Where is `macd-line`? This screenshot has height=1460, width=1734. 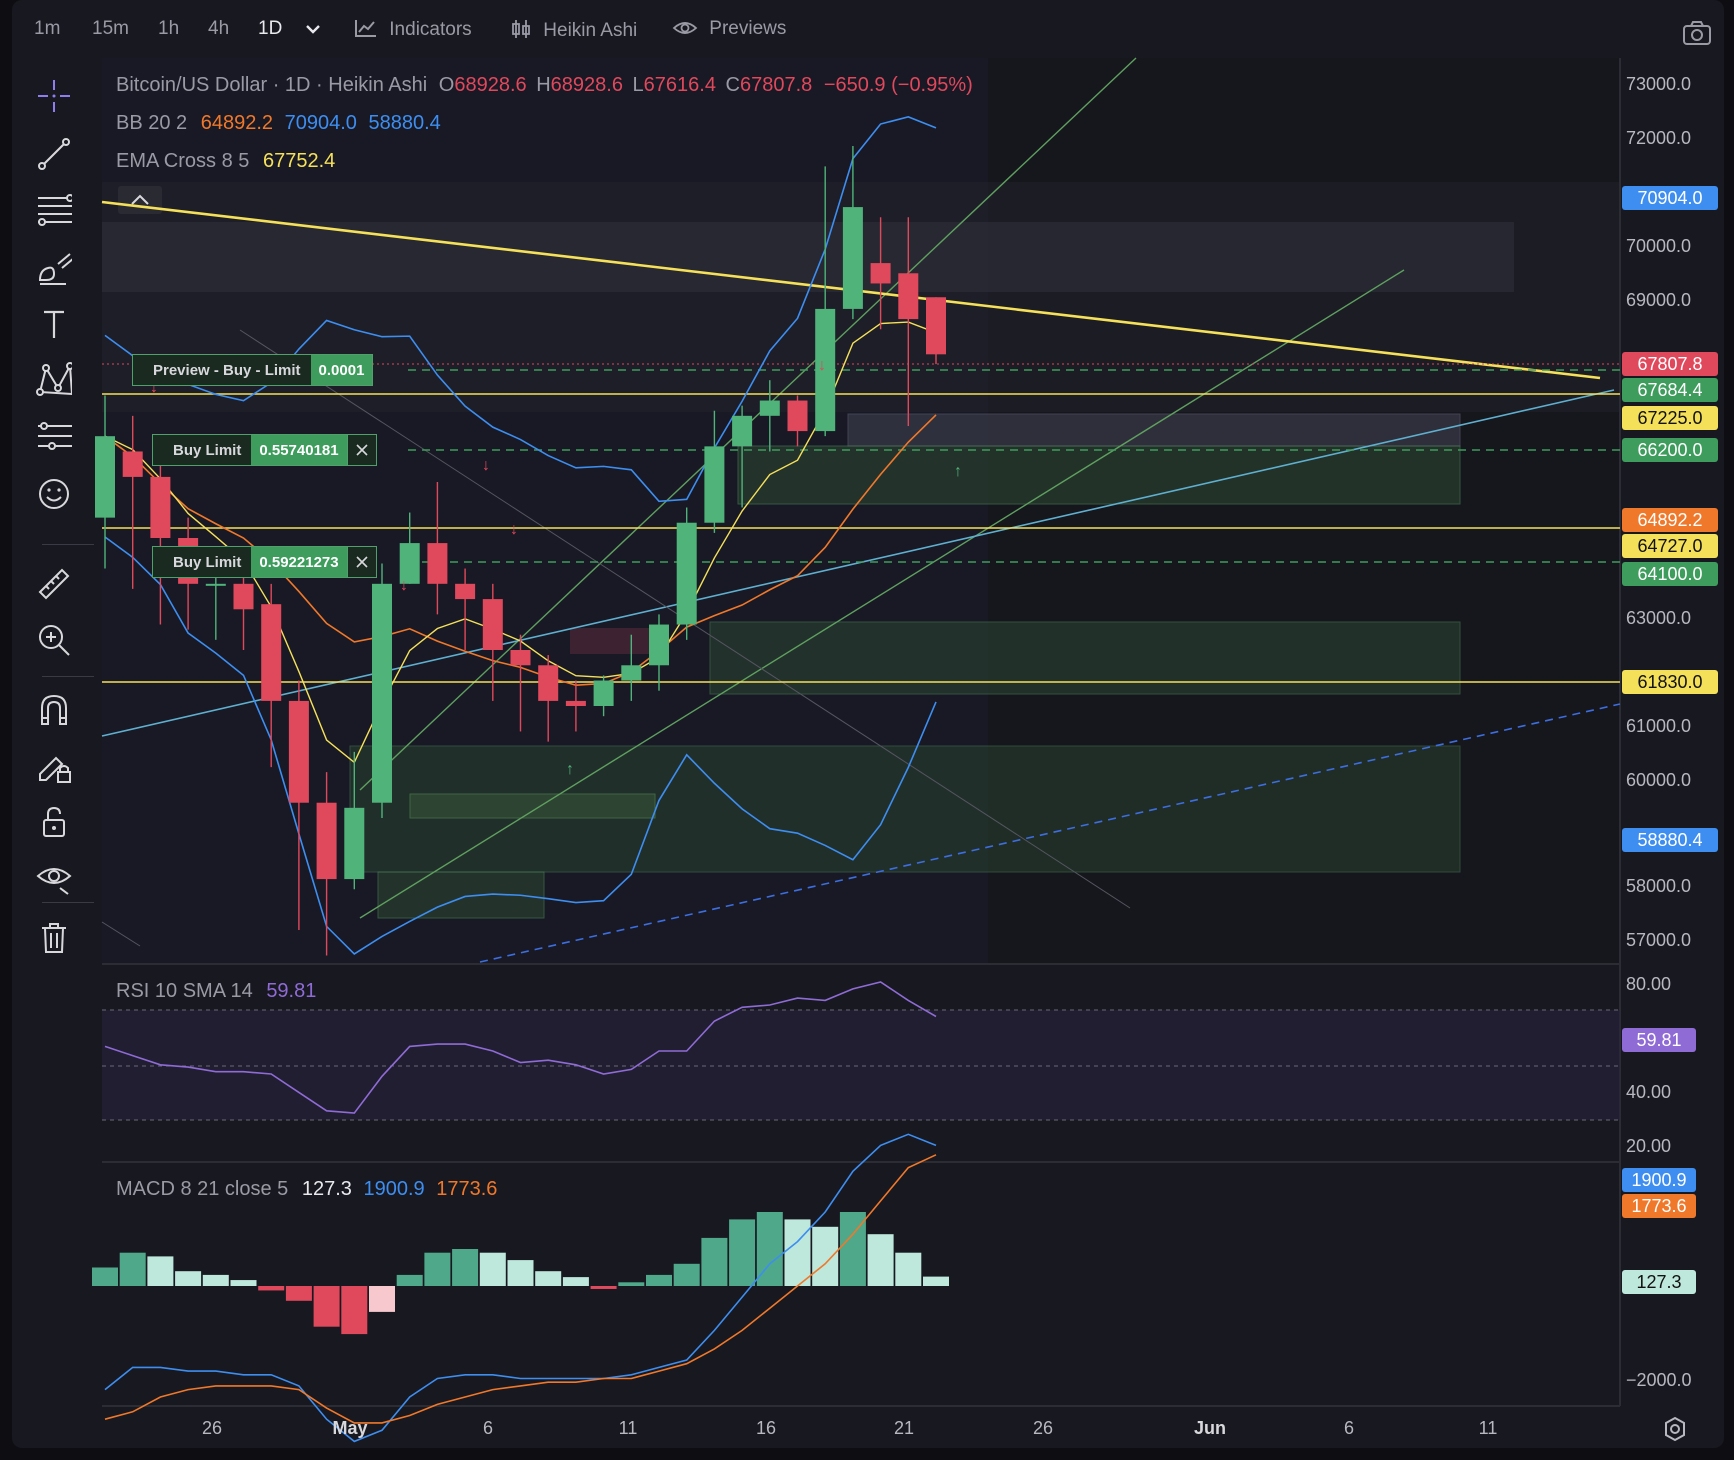 macd-line is located at coordinates (520, 1288).